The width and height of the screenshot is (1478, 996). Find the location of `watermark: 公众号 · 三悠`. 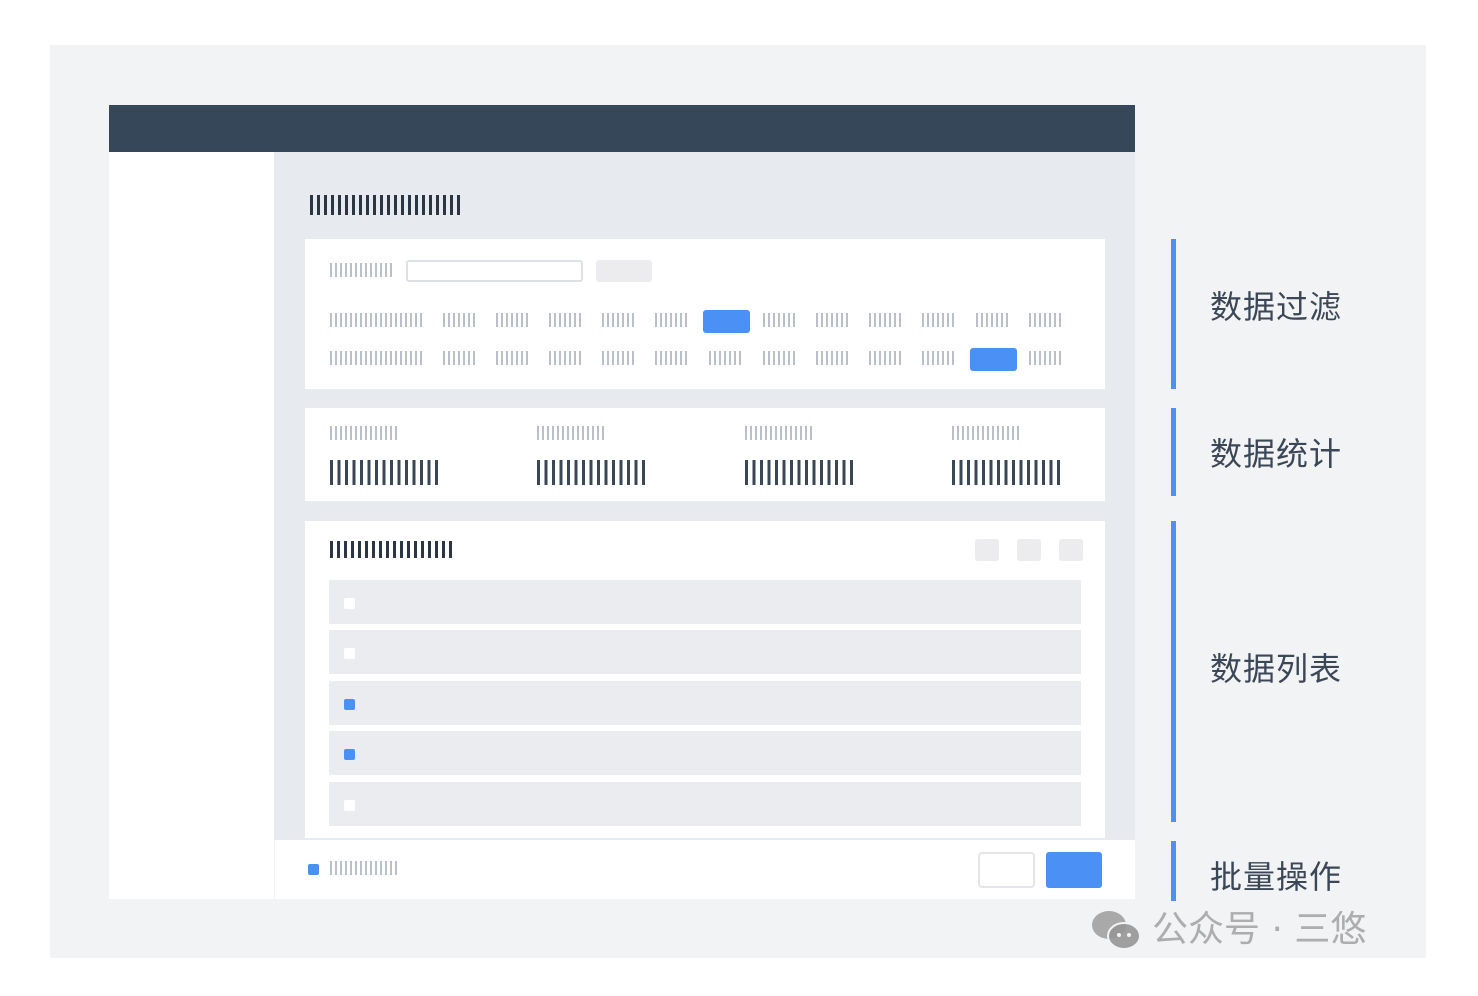

watermark: 公众号 · 三悠 is located at coordinates (1228, 930).